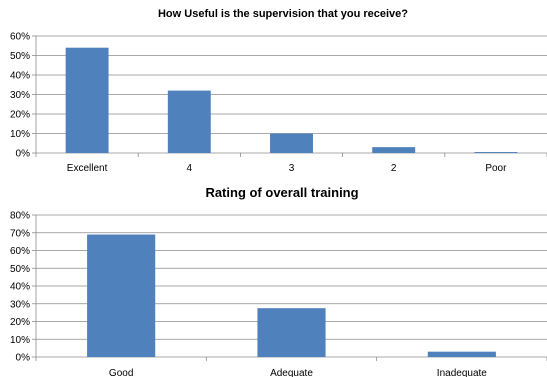 Image resolution: width=547 pixels, height=377 pixels. What do you see at coordinates (20, 233) in the screenshot?
I see `y-tick-label: 70%` at bounding box center [20, 233].